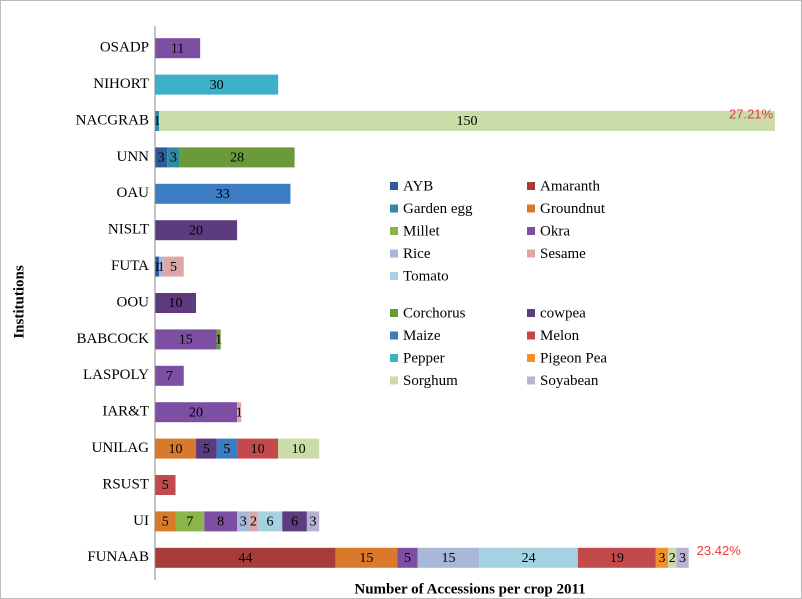 Image resolution: width=802 pixels, height=599 pixels. I want to click on legend-label: Tomato, so click(426, 276).